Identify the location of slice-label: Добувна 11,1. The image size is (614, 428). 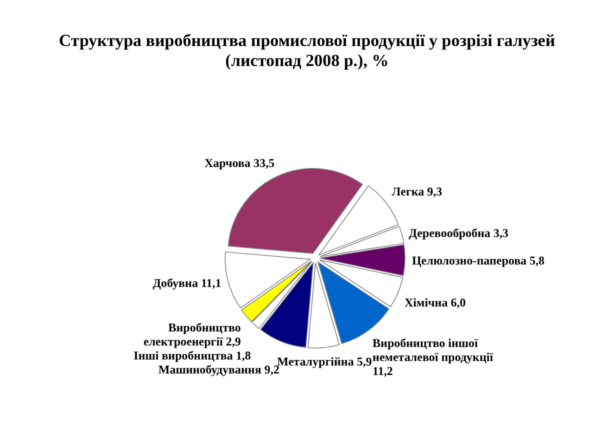
(187, 283).